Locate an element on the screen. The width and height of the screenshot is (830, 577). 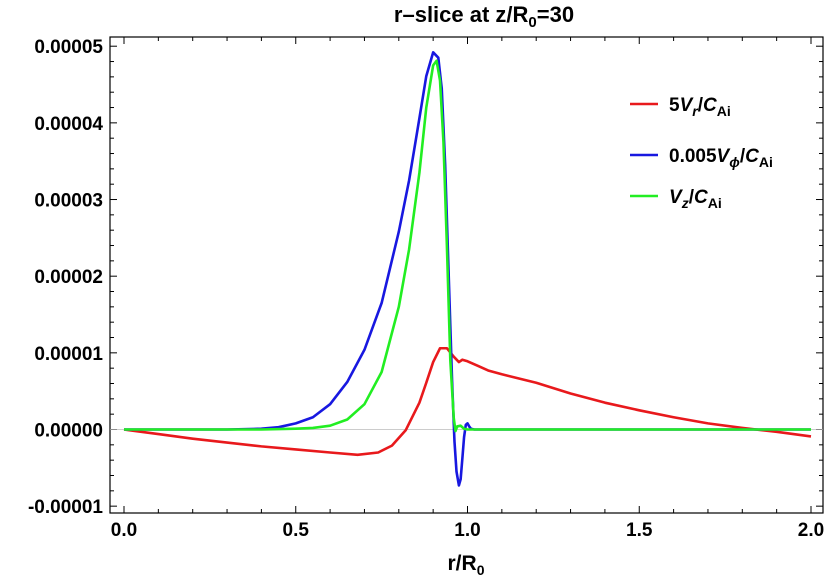
y-tick-label: 0.00003 is located at coordinates (68, 201).